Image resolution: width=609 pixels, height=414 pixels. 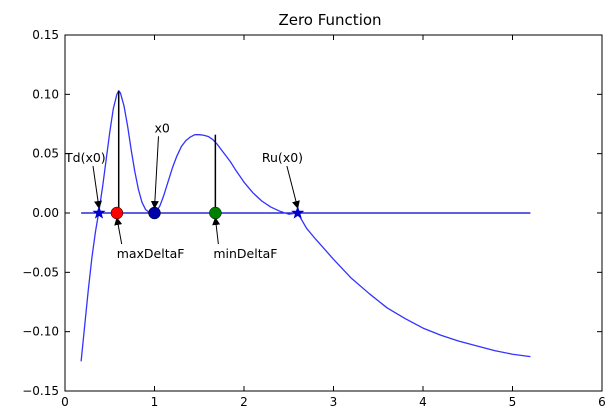 What do you see at coordinates (40, 332) in the screenshot?
I see `y-tick-label: −0.10` at bounding box center [40, 332].